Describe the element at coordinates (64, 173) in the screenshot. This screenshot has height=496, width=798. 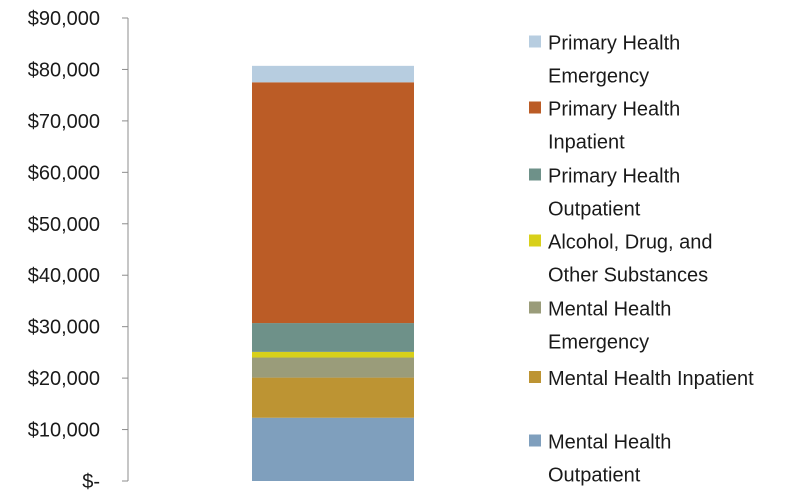
I see `y-tick-label: $60,000` at that location.